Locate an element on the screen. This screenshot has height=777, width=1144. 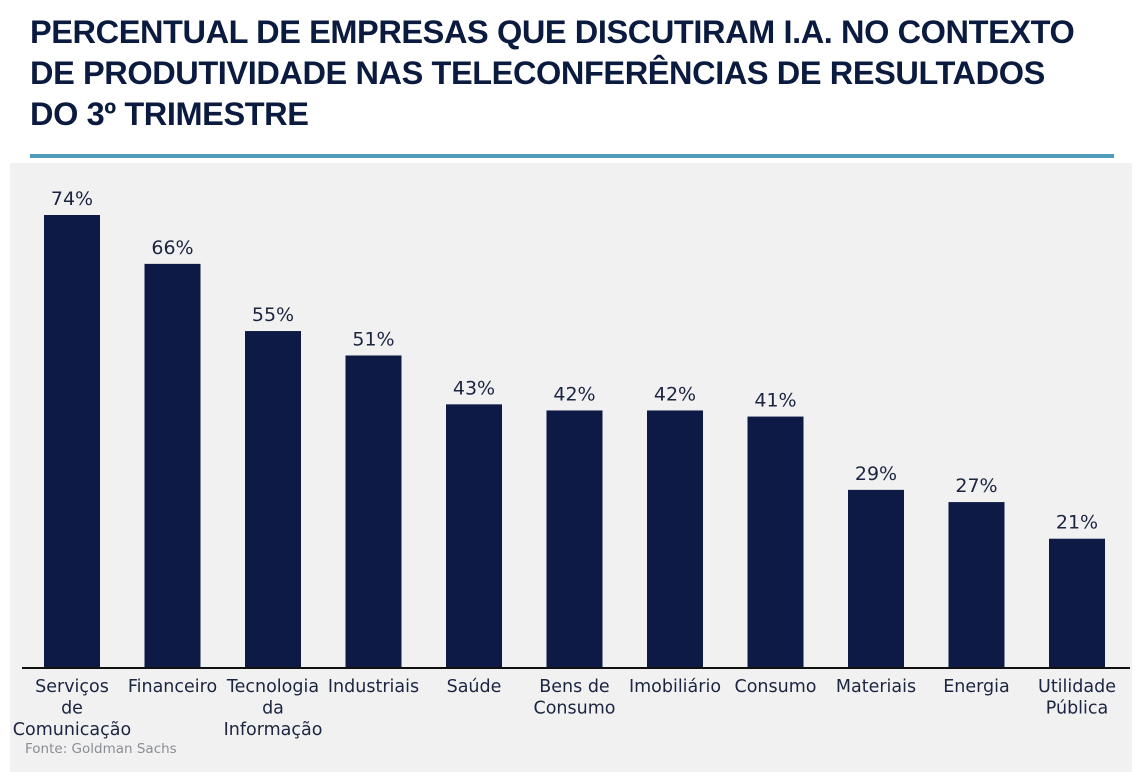
category-label-line: Informação is located at coordinates (273, 730).